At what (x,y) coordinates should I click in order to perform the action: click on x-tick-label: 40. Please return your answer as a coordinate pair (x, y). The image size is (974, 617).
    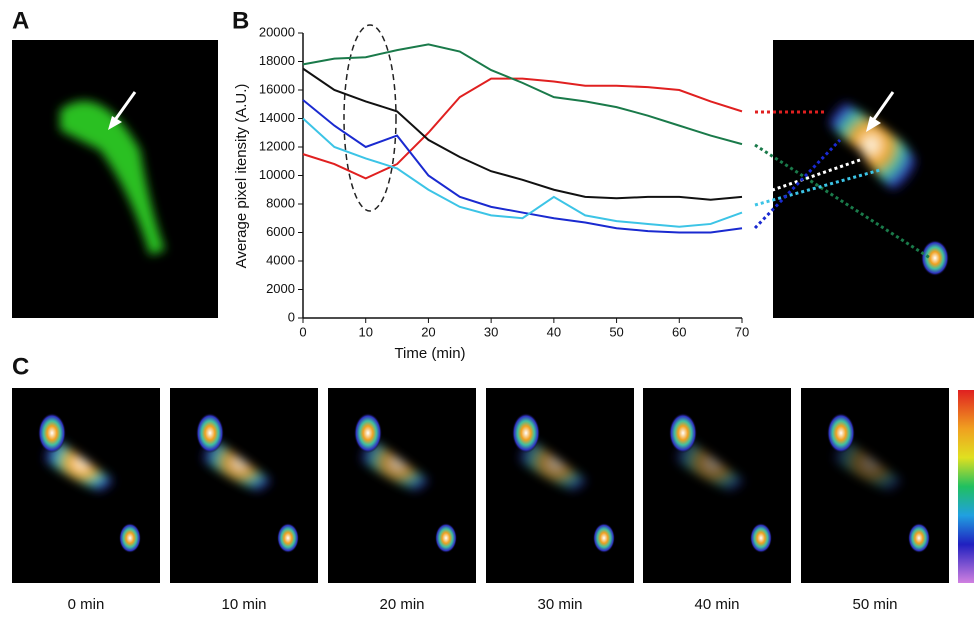
    Looking at the image, I should click on (554, 331).